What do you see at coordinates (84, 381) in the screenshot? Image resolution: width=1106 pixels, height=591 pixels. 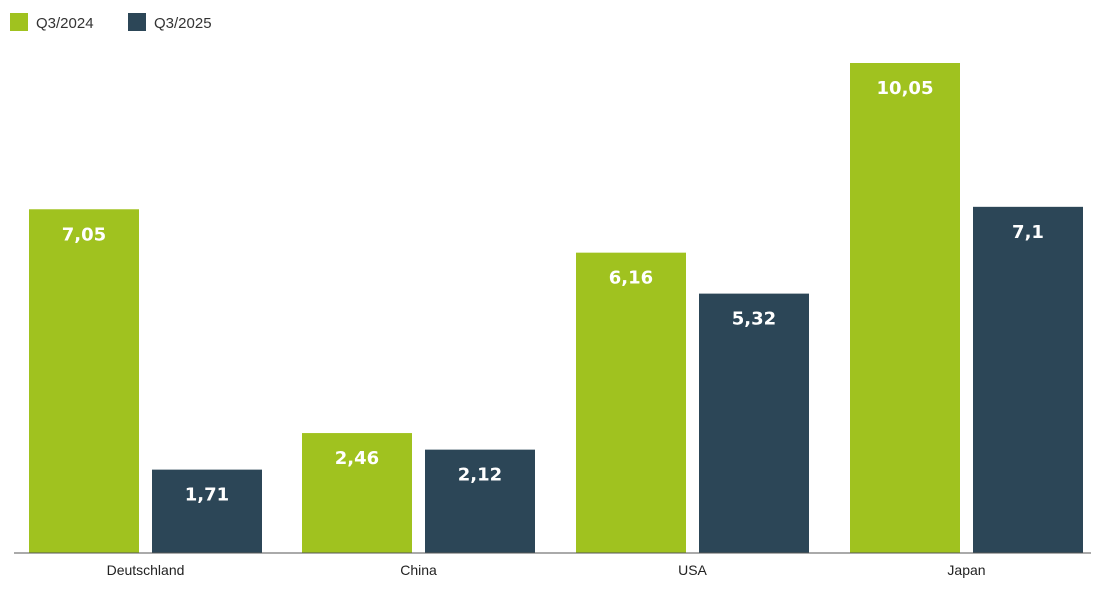 I see `bar-deutschland-q3-2024` at bounding box center [84, 381].